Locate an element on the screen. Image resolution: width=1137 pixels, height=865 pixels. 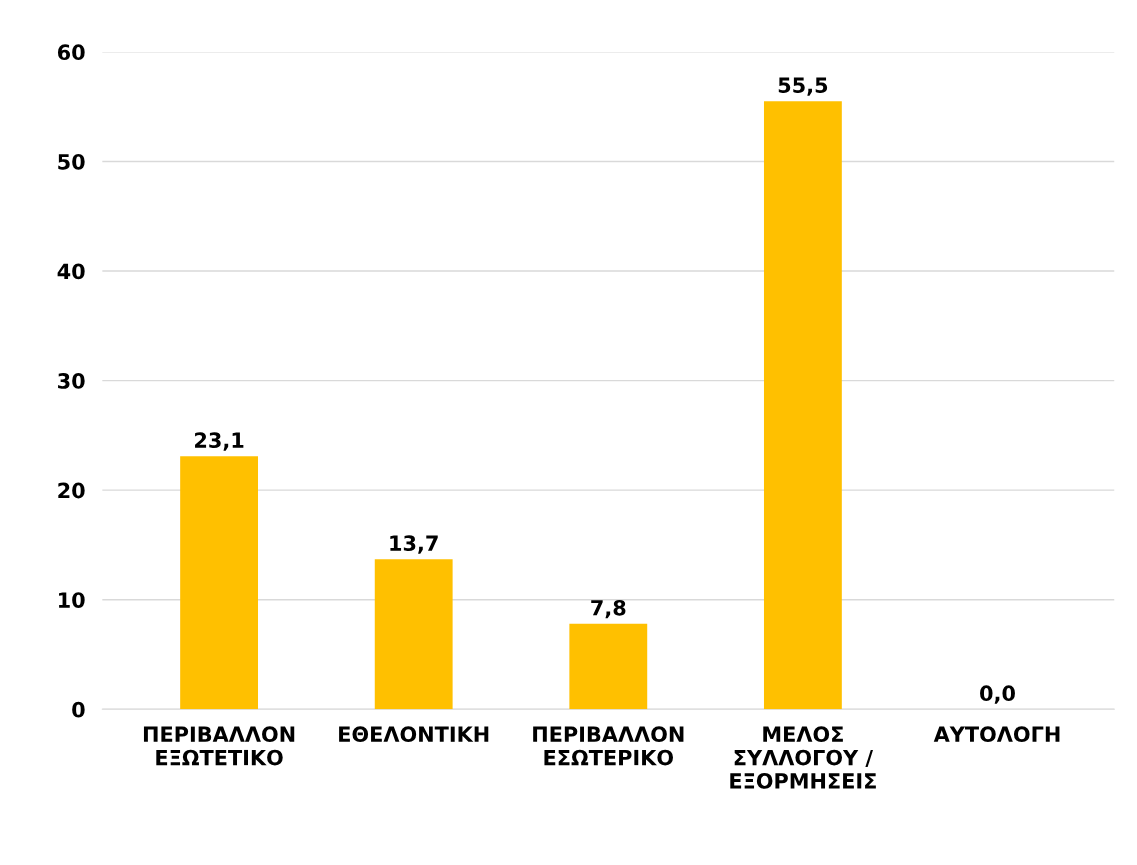
data-label: 55,5 is located at coordinates (803, 86).